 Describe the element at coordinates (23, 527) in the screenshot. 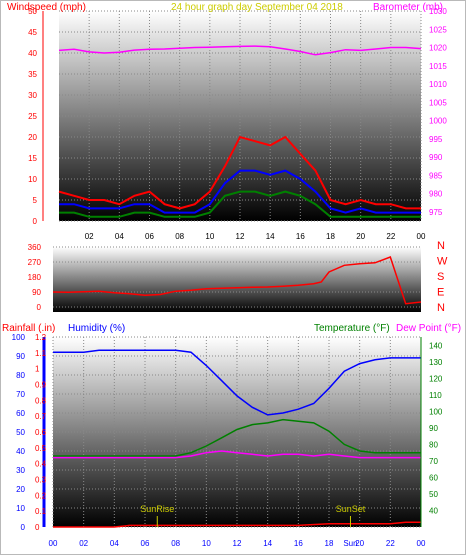

I see `humidity-tick-label: 0` at that location.